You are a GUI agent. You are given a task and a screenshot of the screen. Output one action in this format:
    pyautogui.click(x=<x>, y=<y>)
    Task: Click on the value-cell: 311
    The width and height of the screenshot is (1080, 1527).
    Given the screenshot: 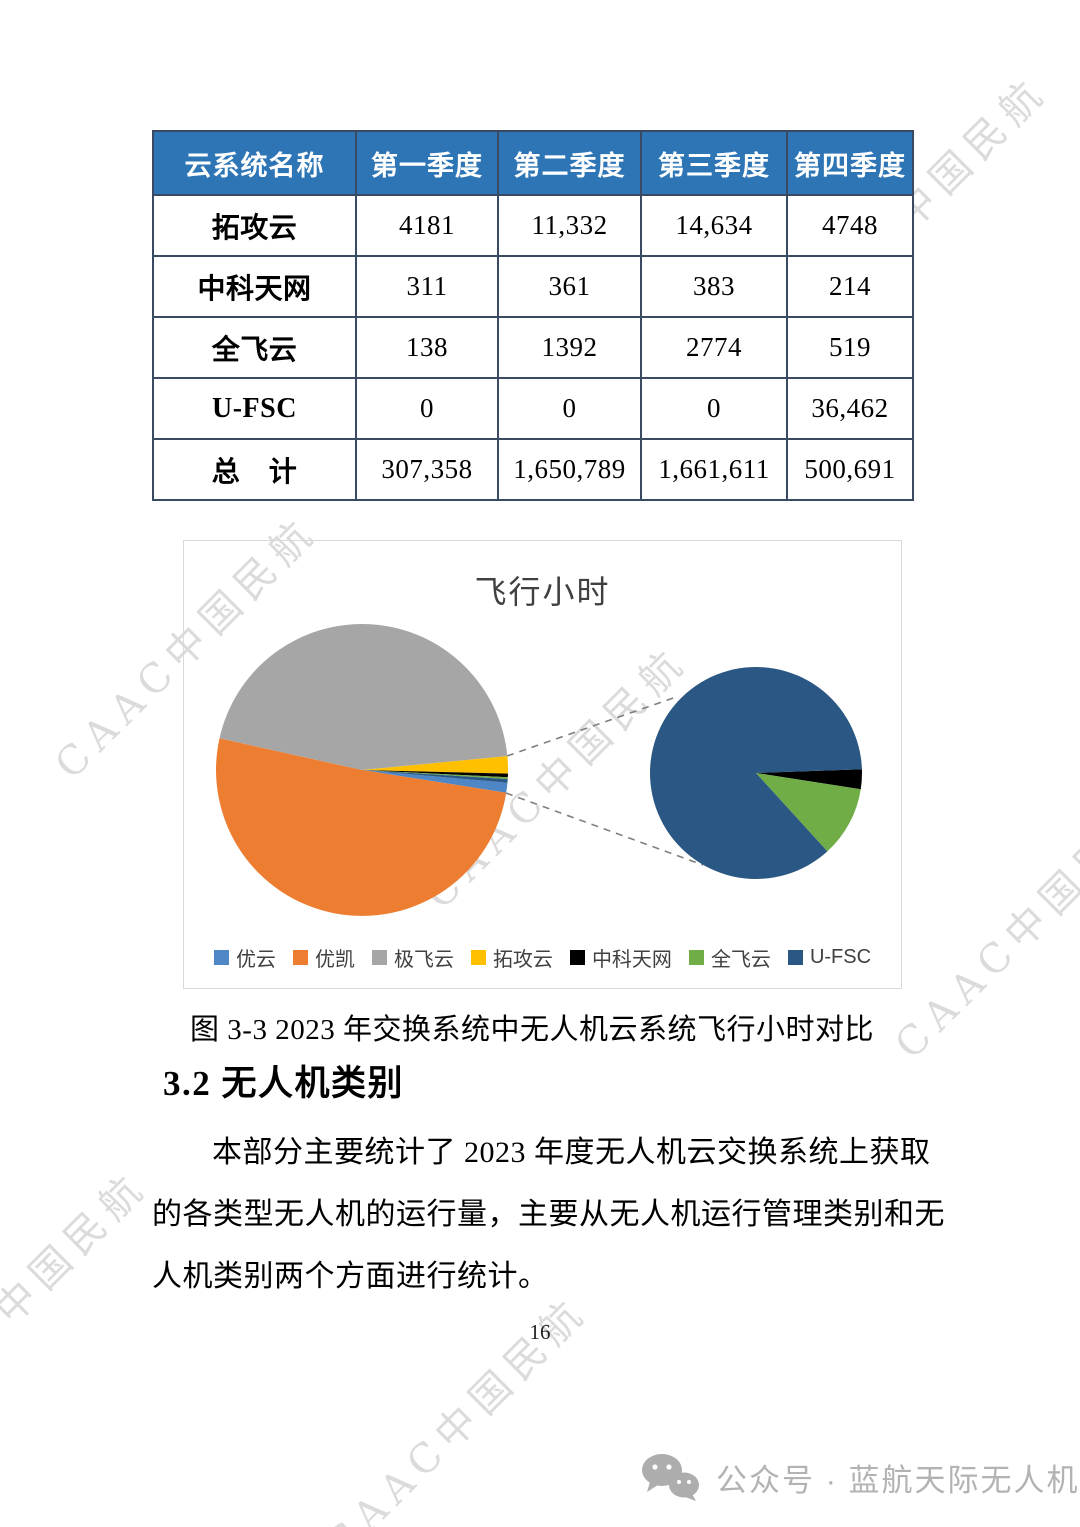 What is the action you would take?
    pyautogui.click(x=427, y=286)
    